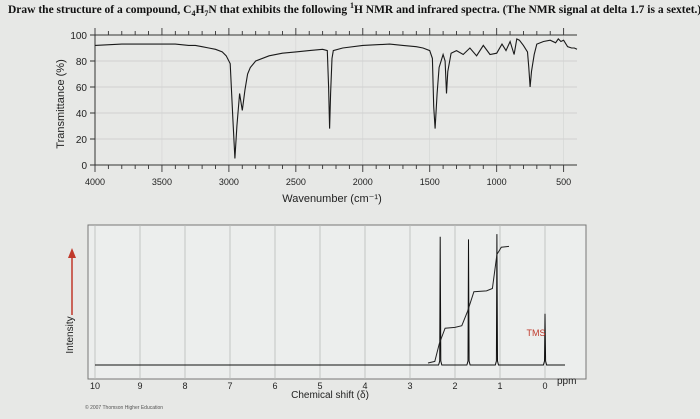  I want to click on ir-x-tick-label: 1500, so click(430, 182).